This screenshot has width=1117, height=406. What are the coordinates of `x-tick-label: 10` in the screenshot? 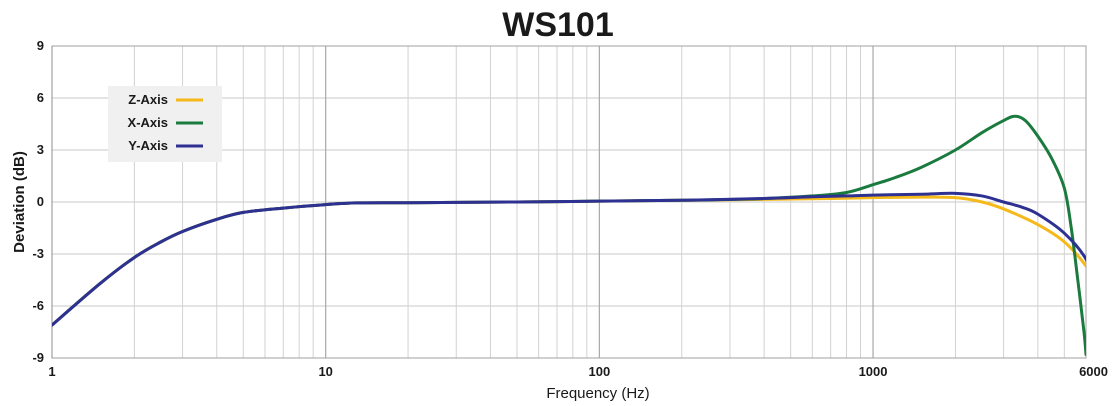 It's located at (325, 371).